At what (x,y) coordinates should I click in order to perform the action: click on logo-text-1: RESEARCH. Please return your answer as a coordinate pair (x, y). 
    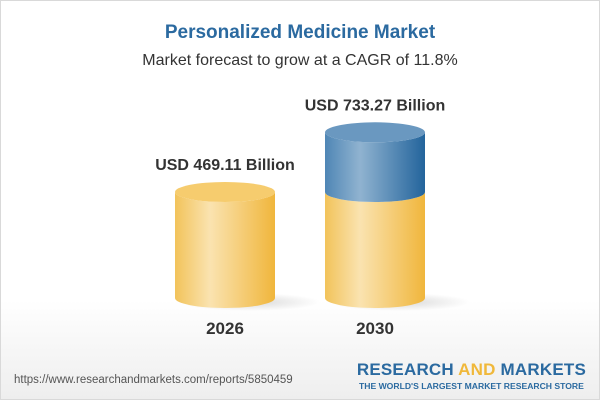
    Looking at the image, I should click on (407, 369).